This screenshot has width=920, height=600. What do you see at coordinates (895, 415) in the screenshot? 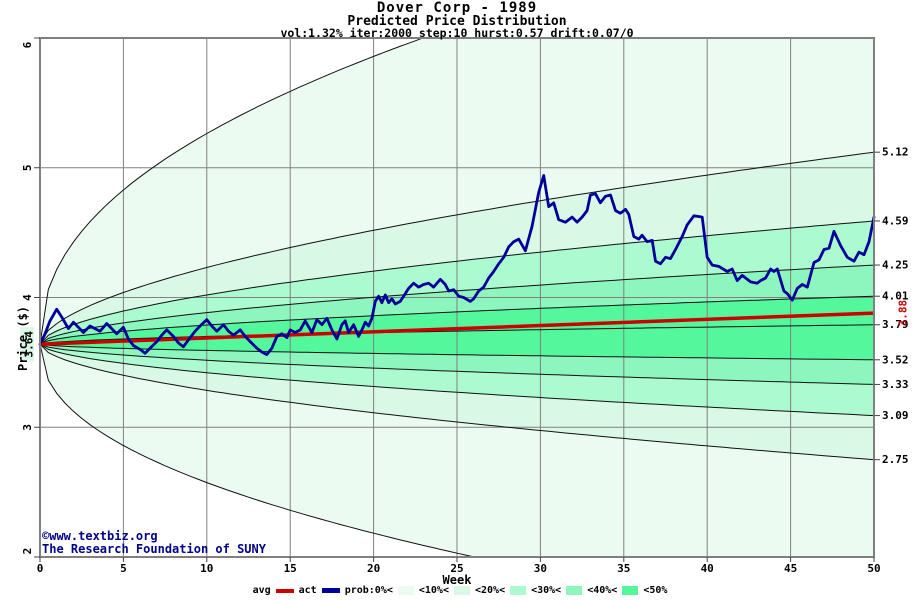
I see `band-end-label: 3.09` at bounding box center [895, 415].